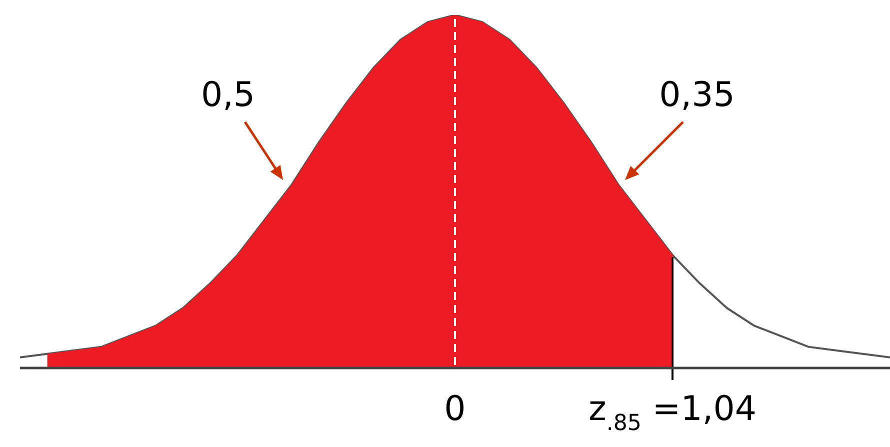  I want to click on annotation: 0,35, so click(697, 94).